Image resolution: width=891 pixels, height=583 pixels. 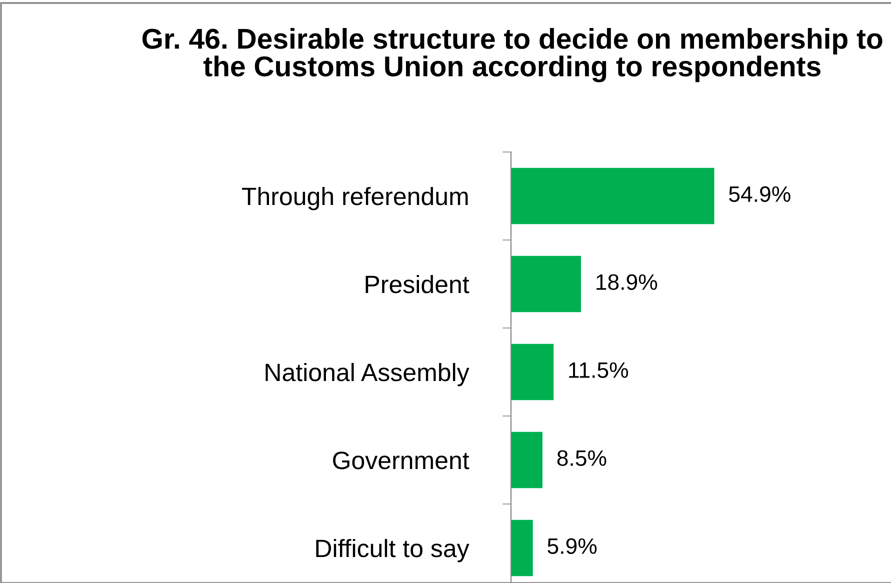 I want to click on y-tick-label: Difficult to say, so click(x=393, y=550).